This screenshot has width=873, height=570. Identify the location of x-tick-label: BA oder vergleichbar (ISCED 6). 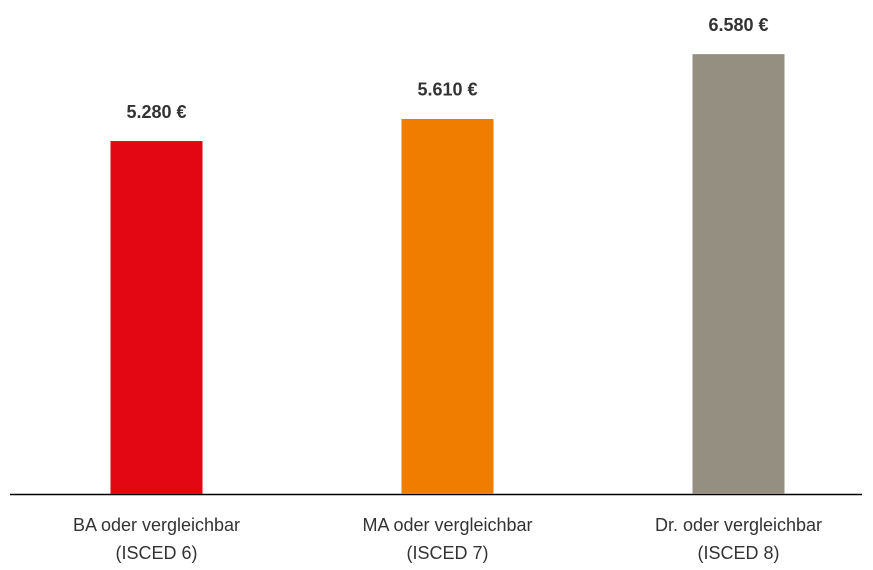
(156, 539).